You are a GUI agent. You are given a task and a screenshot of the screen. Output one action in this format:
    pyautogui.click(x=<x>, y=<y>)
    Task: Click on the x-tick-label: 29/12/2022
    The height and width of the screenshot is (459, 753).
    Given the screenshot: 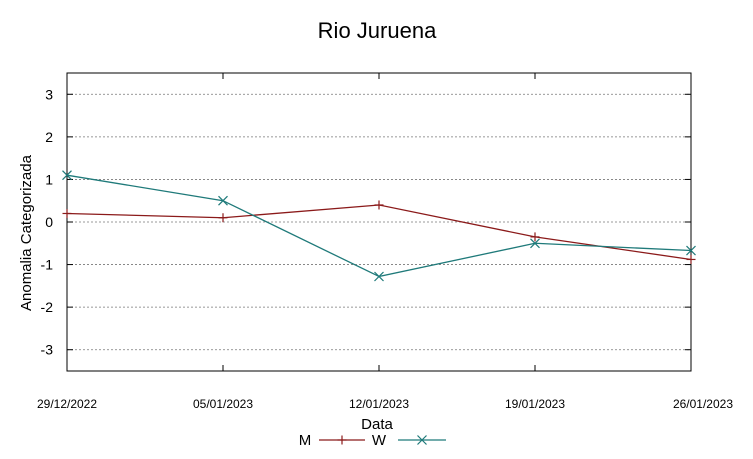 What is the action you would take?
    pyautogui.click(x=67, y=404)
    